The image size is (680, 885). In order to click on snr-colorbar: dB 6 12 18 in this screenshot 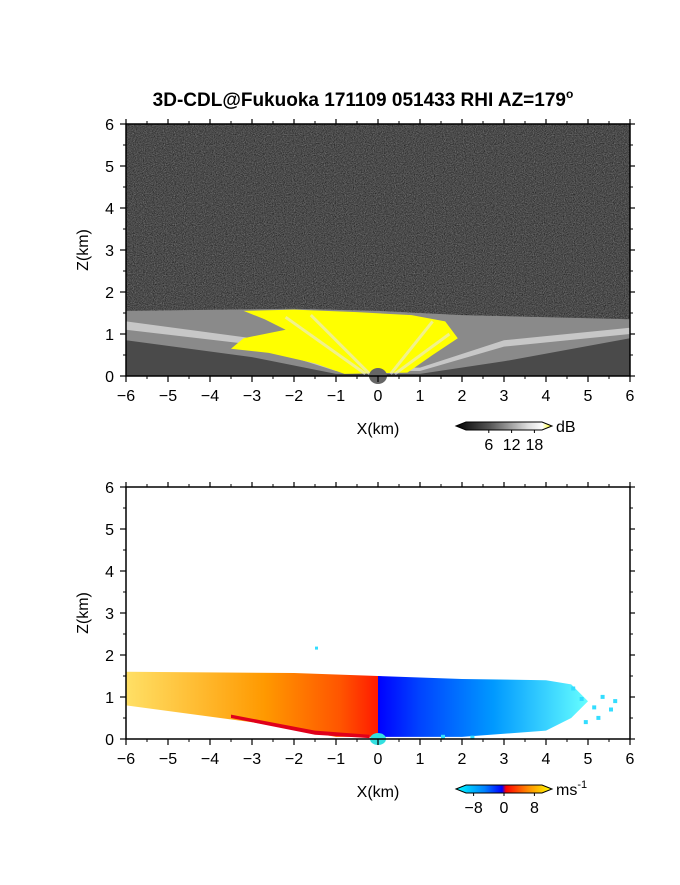, I will do `click(515, 436)`.